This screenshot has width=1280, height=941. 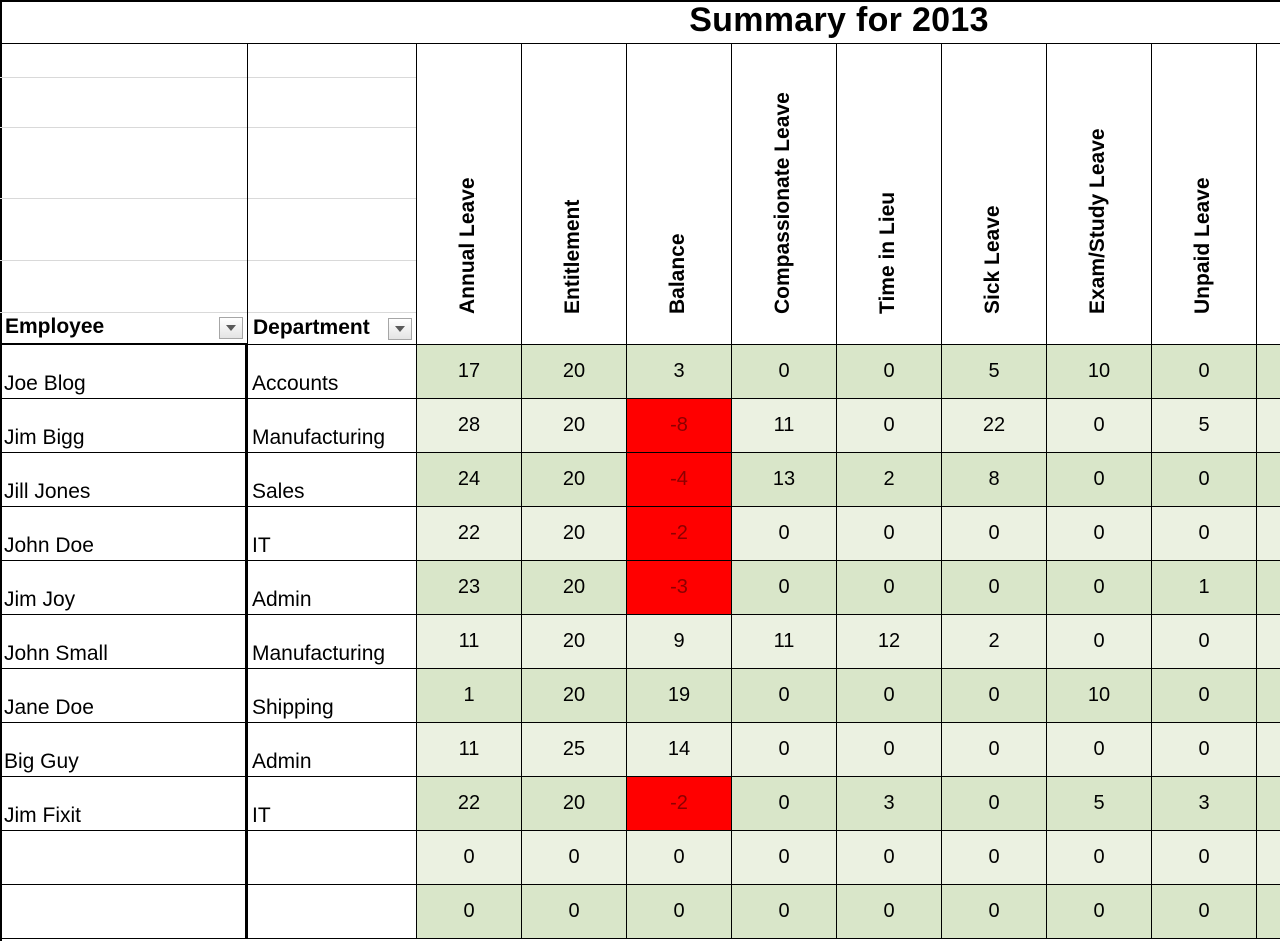 I want to click on employee-cell: John Small, so click(x=124, y=642).